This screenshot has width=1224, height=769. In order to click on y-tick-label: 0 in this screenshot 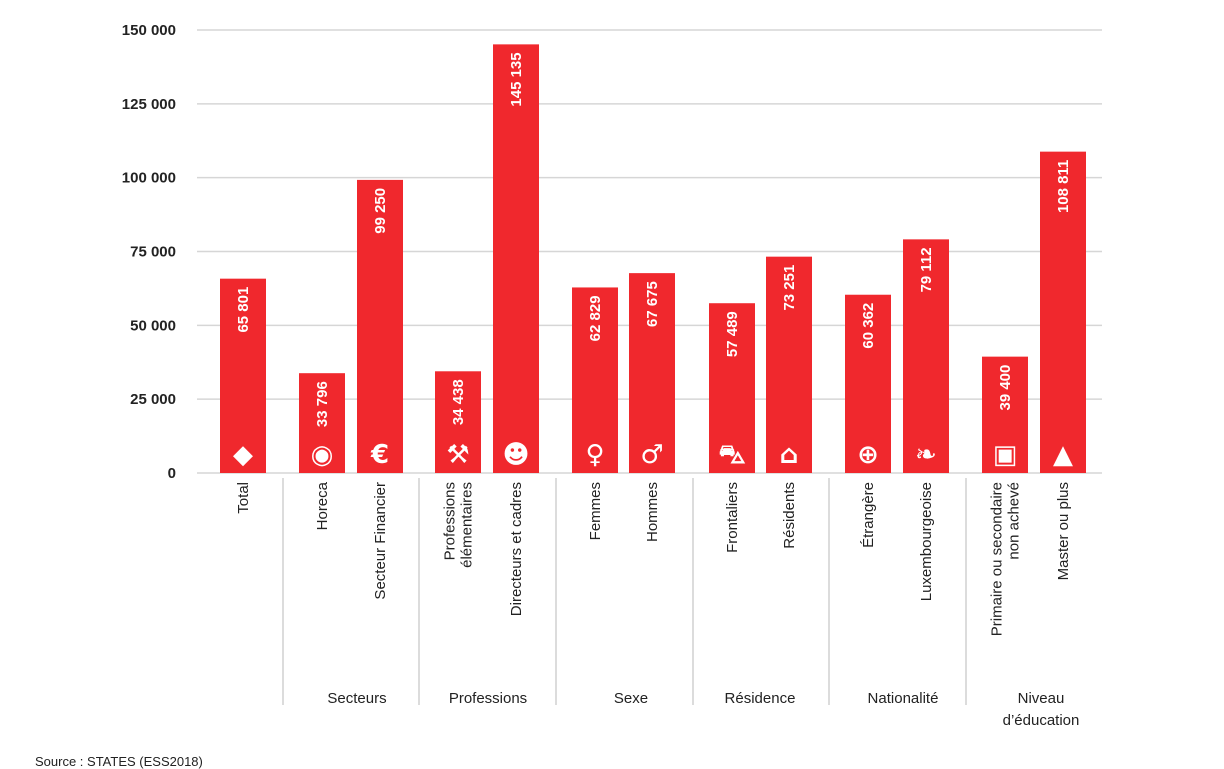, I will do `click(172, 473)`.